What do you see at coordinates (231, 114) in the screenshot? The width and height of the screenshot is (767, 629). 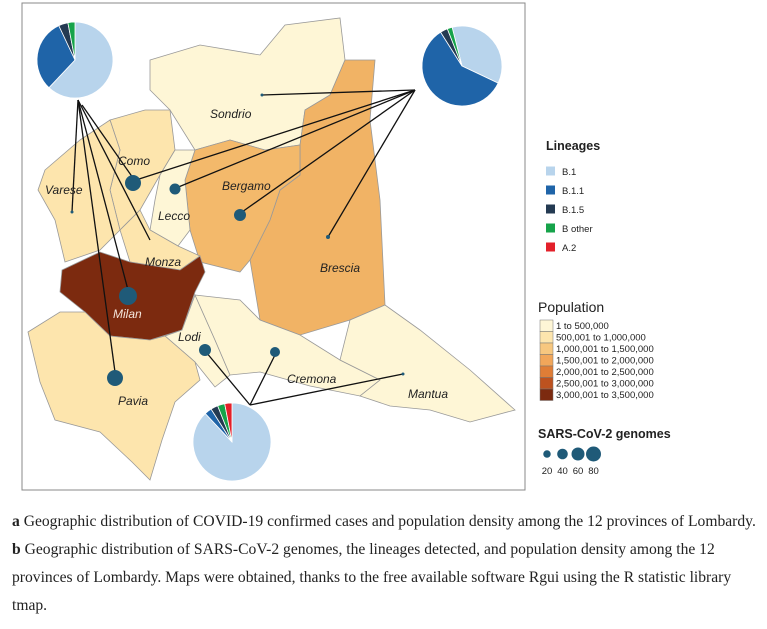 I see `province-label: Sondrio` at bounding box center [231, 114].